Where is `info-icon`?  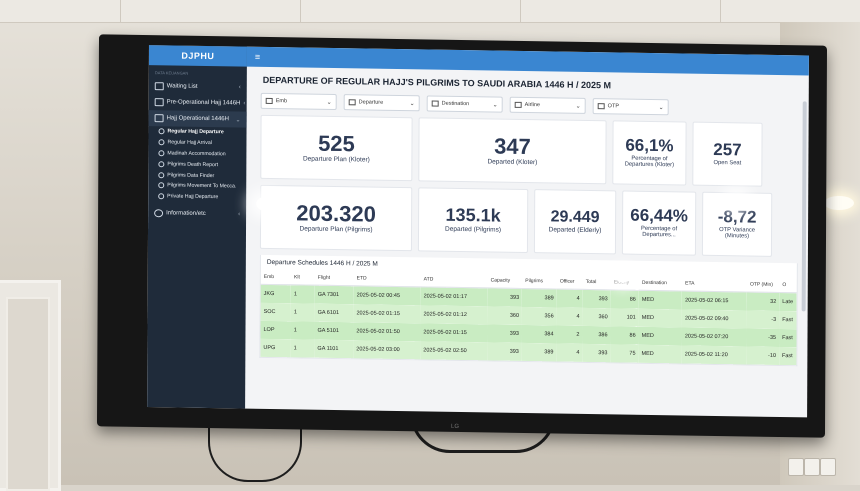 info-icon is located at coordinates (159, 213).